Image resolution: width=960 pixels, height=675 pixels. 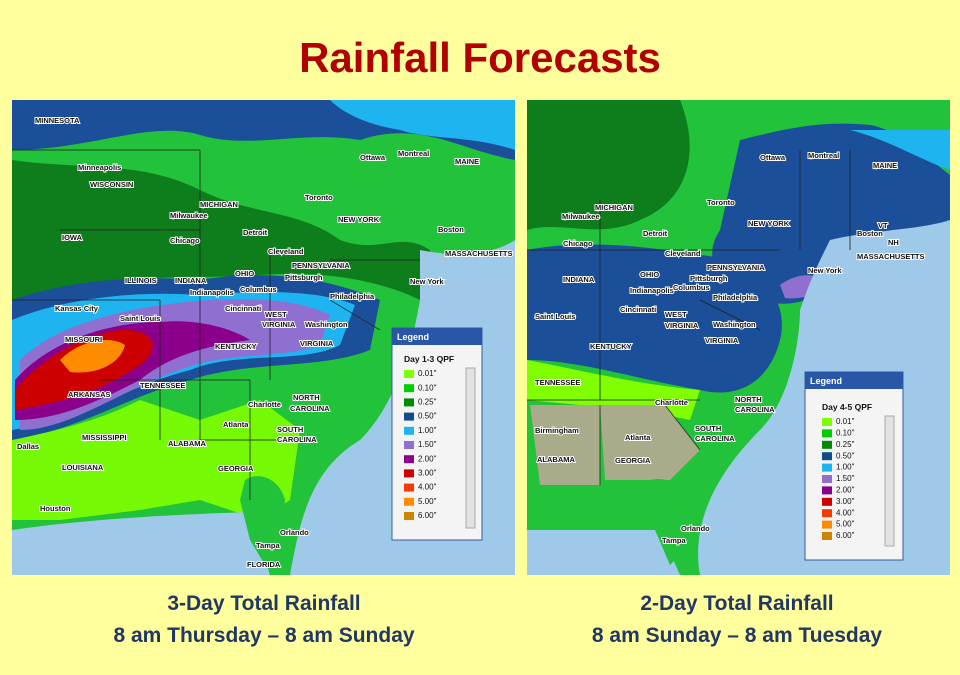 I want to click on place-label: NH, so click(x=893, y=242).